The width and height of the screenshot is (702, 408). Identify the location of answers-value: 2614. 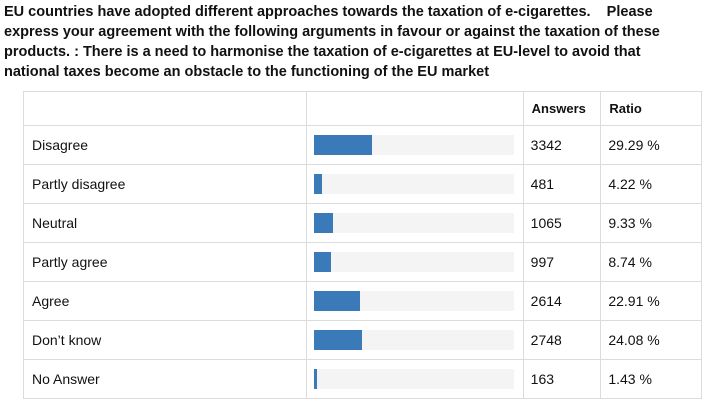
(562, 301).